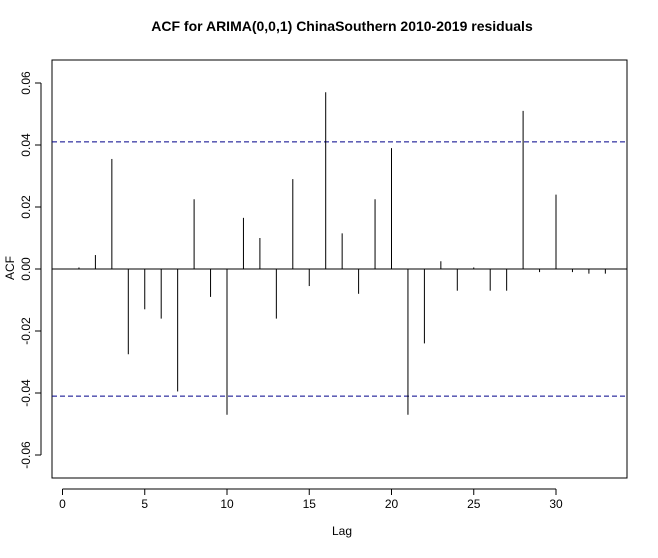 The height and width of the screenshot is (558, 658). I want to click on x-tick-label: 20, so click(392, 504).